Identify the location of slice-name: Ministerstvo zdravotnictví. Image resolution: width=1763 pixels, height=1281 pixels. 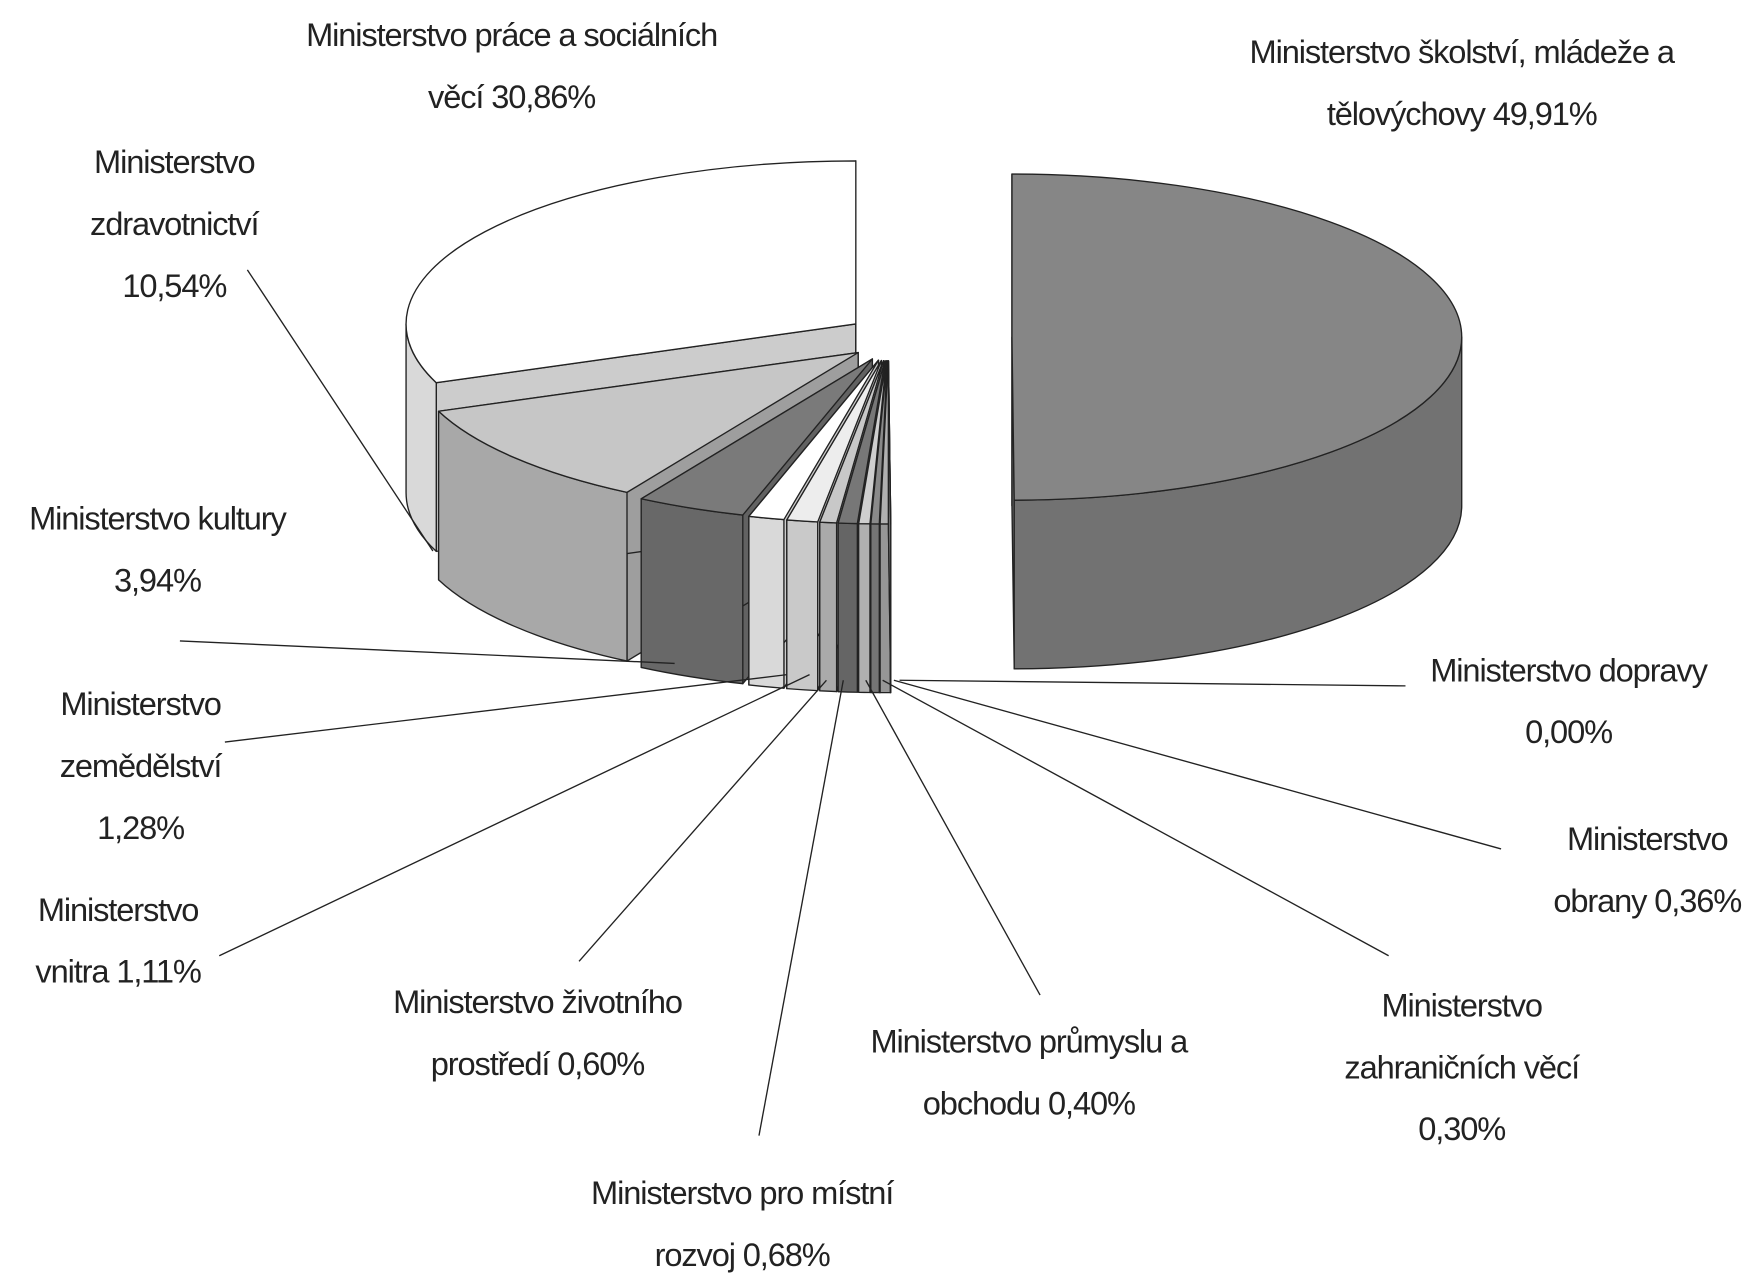
(175, 194).